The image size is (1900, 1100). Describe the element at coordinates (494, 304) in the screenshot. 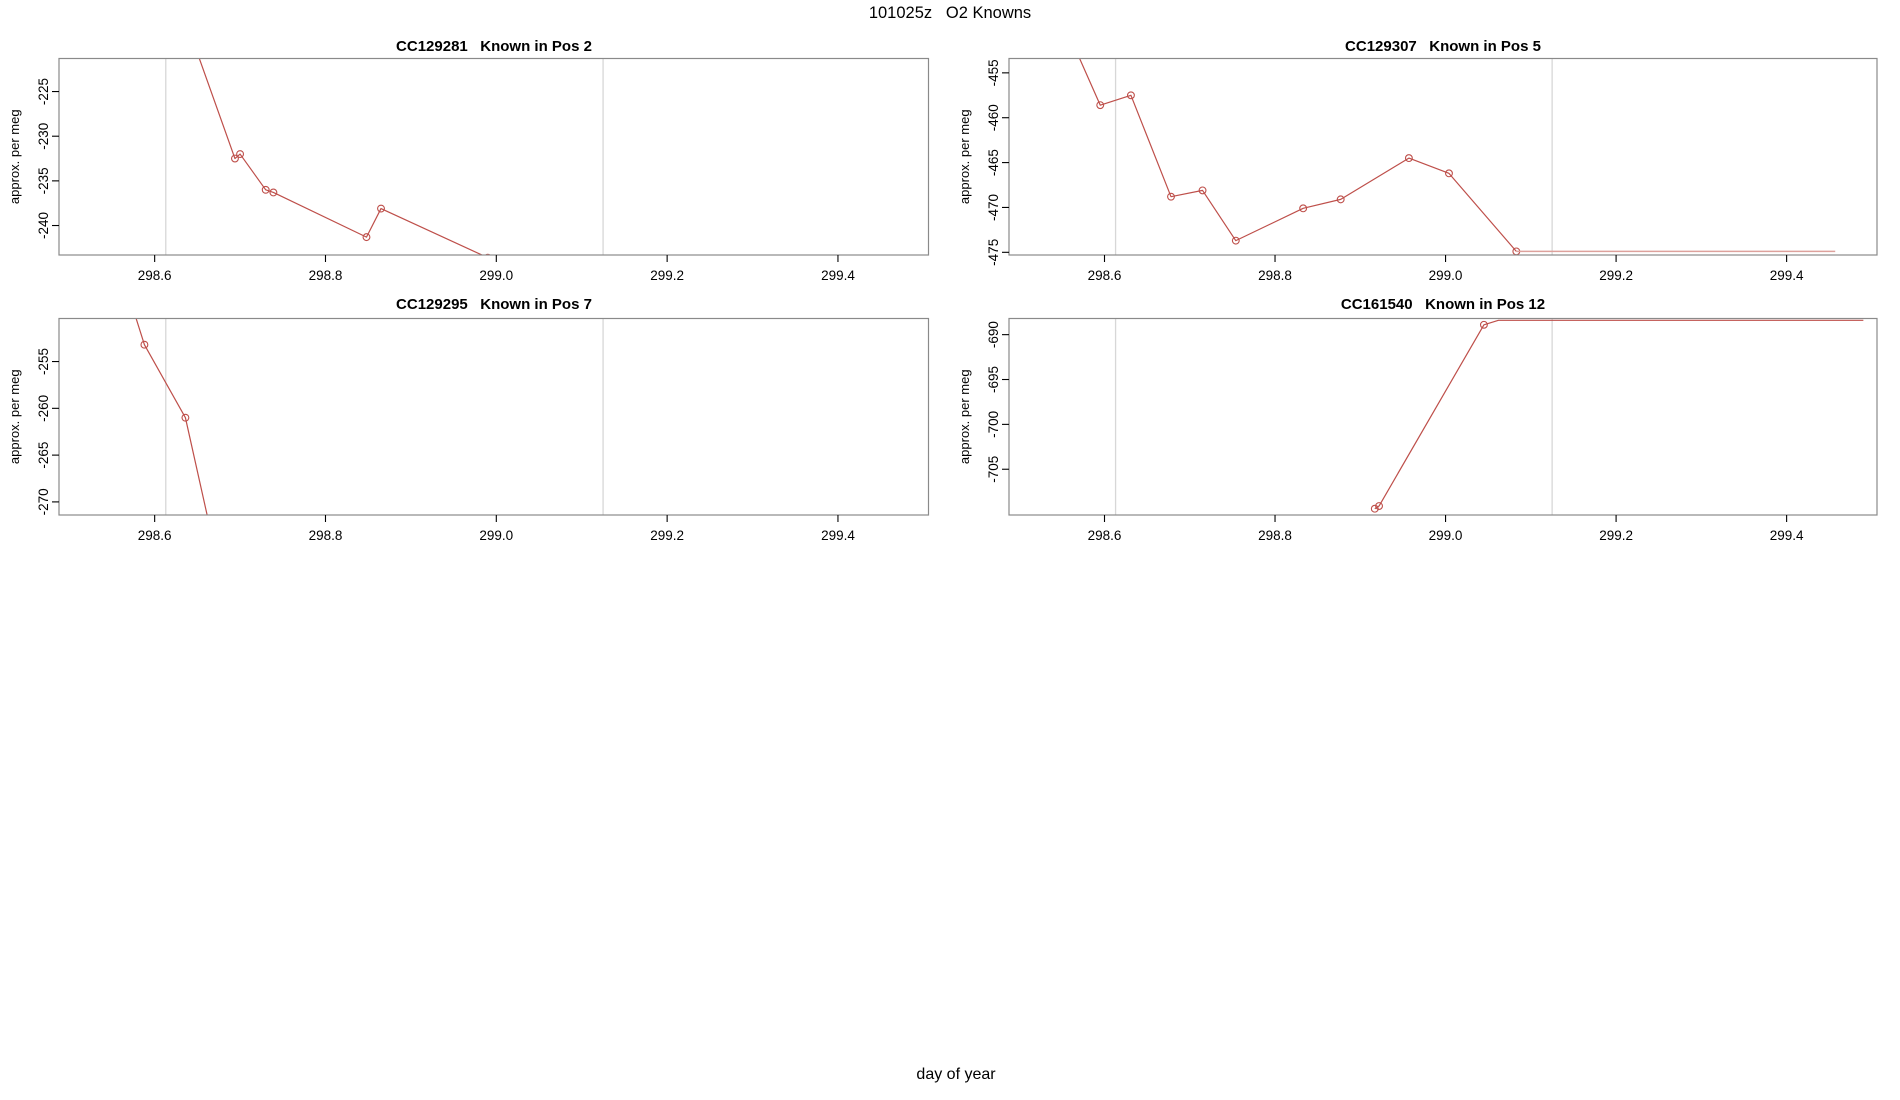

I see `panel-title-pos7: CC129295 Known in Pos 7` at that location.